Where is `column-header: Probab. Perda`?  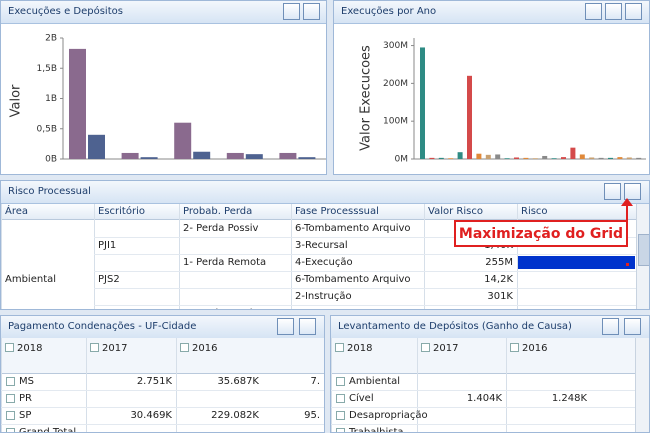 column-header: Probab. Perda is located at coordinates (218, 211).